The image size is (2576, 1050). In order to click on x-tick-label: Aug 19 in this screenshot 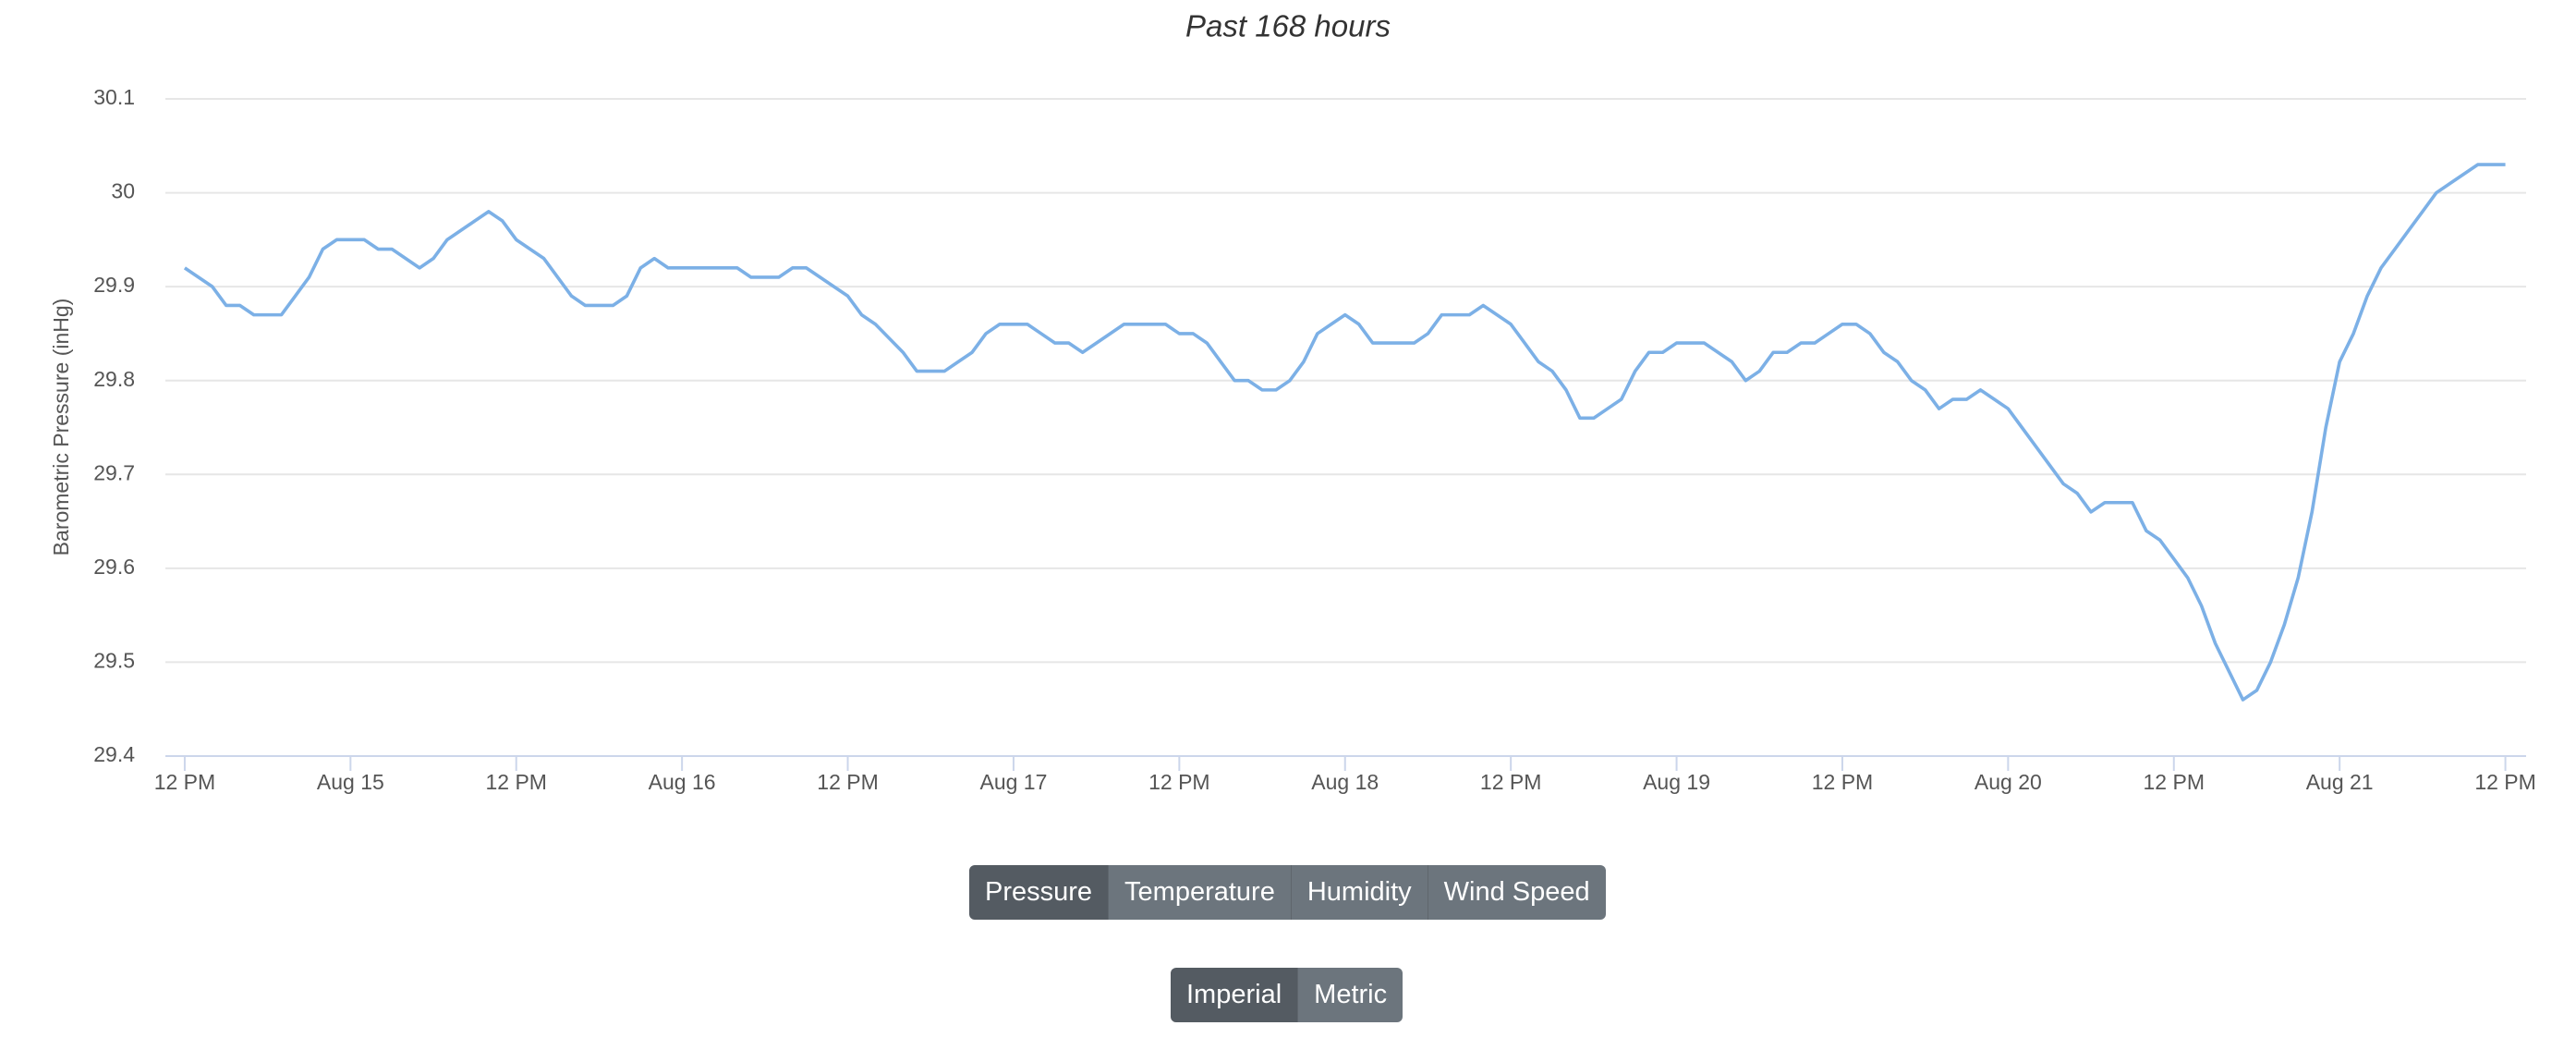, I will do `click(1676, 782)`.